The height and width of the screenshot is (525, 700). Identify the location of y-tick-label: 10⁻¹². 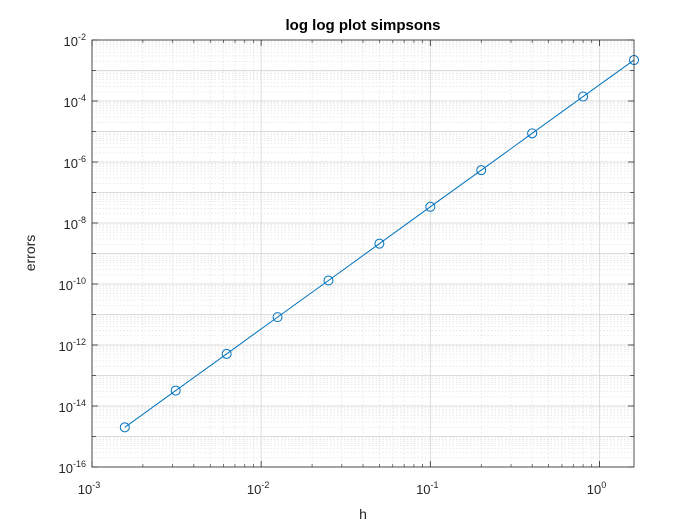
(72, 345).